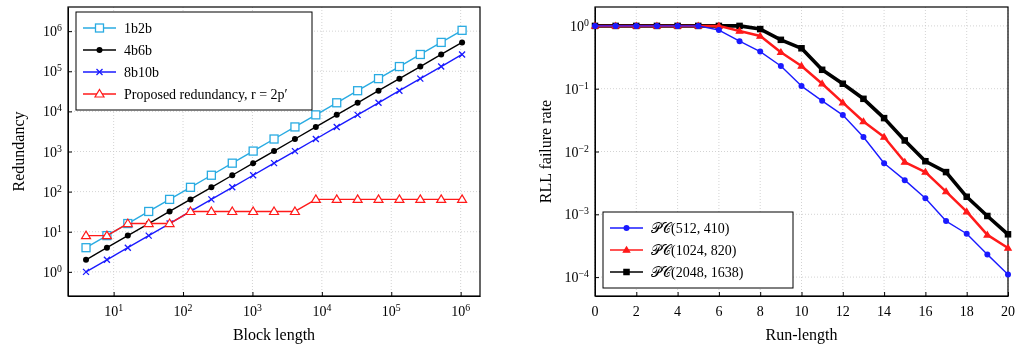  Describe the element at coordinates (138, 28) in the screenshot. I see `legend-label: 1b2b` at that location.